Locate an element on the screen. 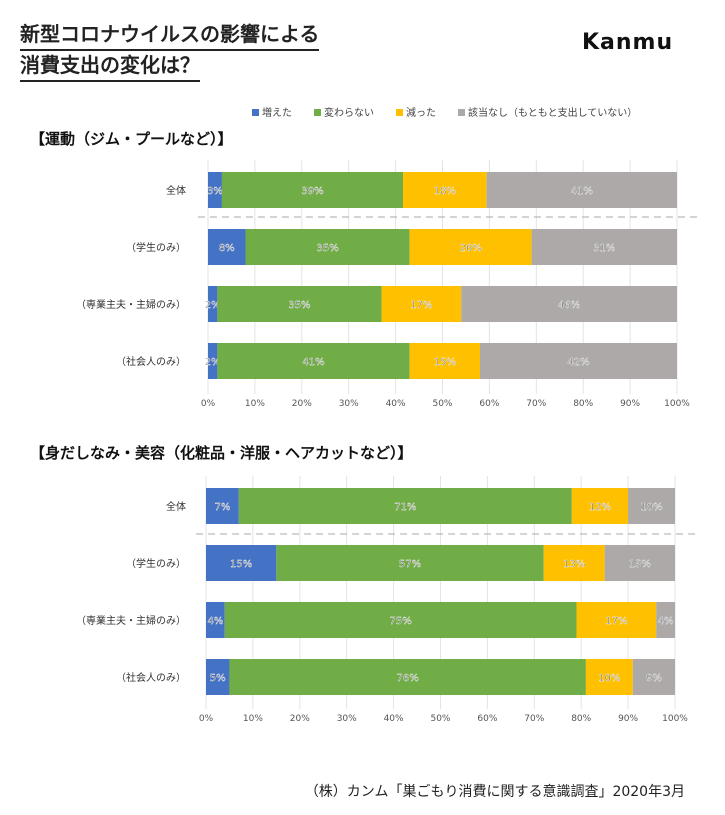 This screenshot has height=815, width=725. chart2-title: 【身だしなみ・美容（化粧品・洋服・ヘアカットなど）】 is located at coordinates (221, 453).